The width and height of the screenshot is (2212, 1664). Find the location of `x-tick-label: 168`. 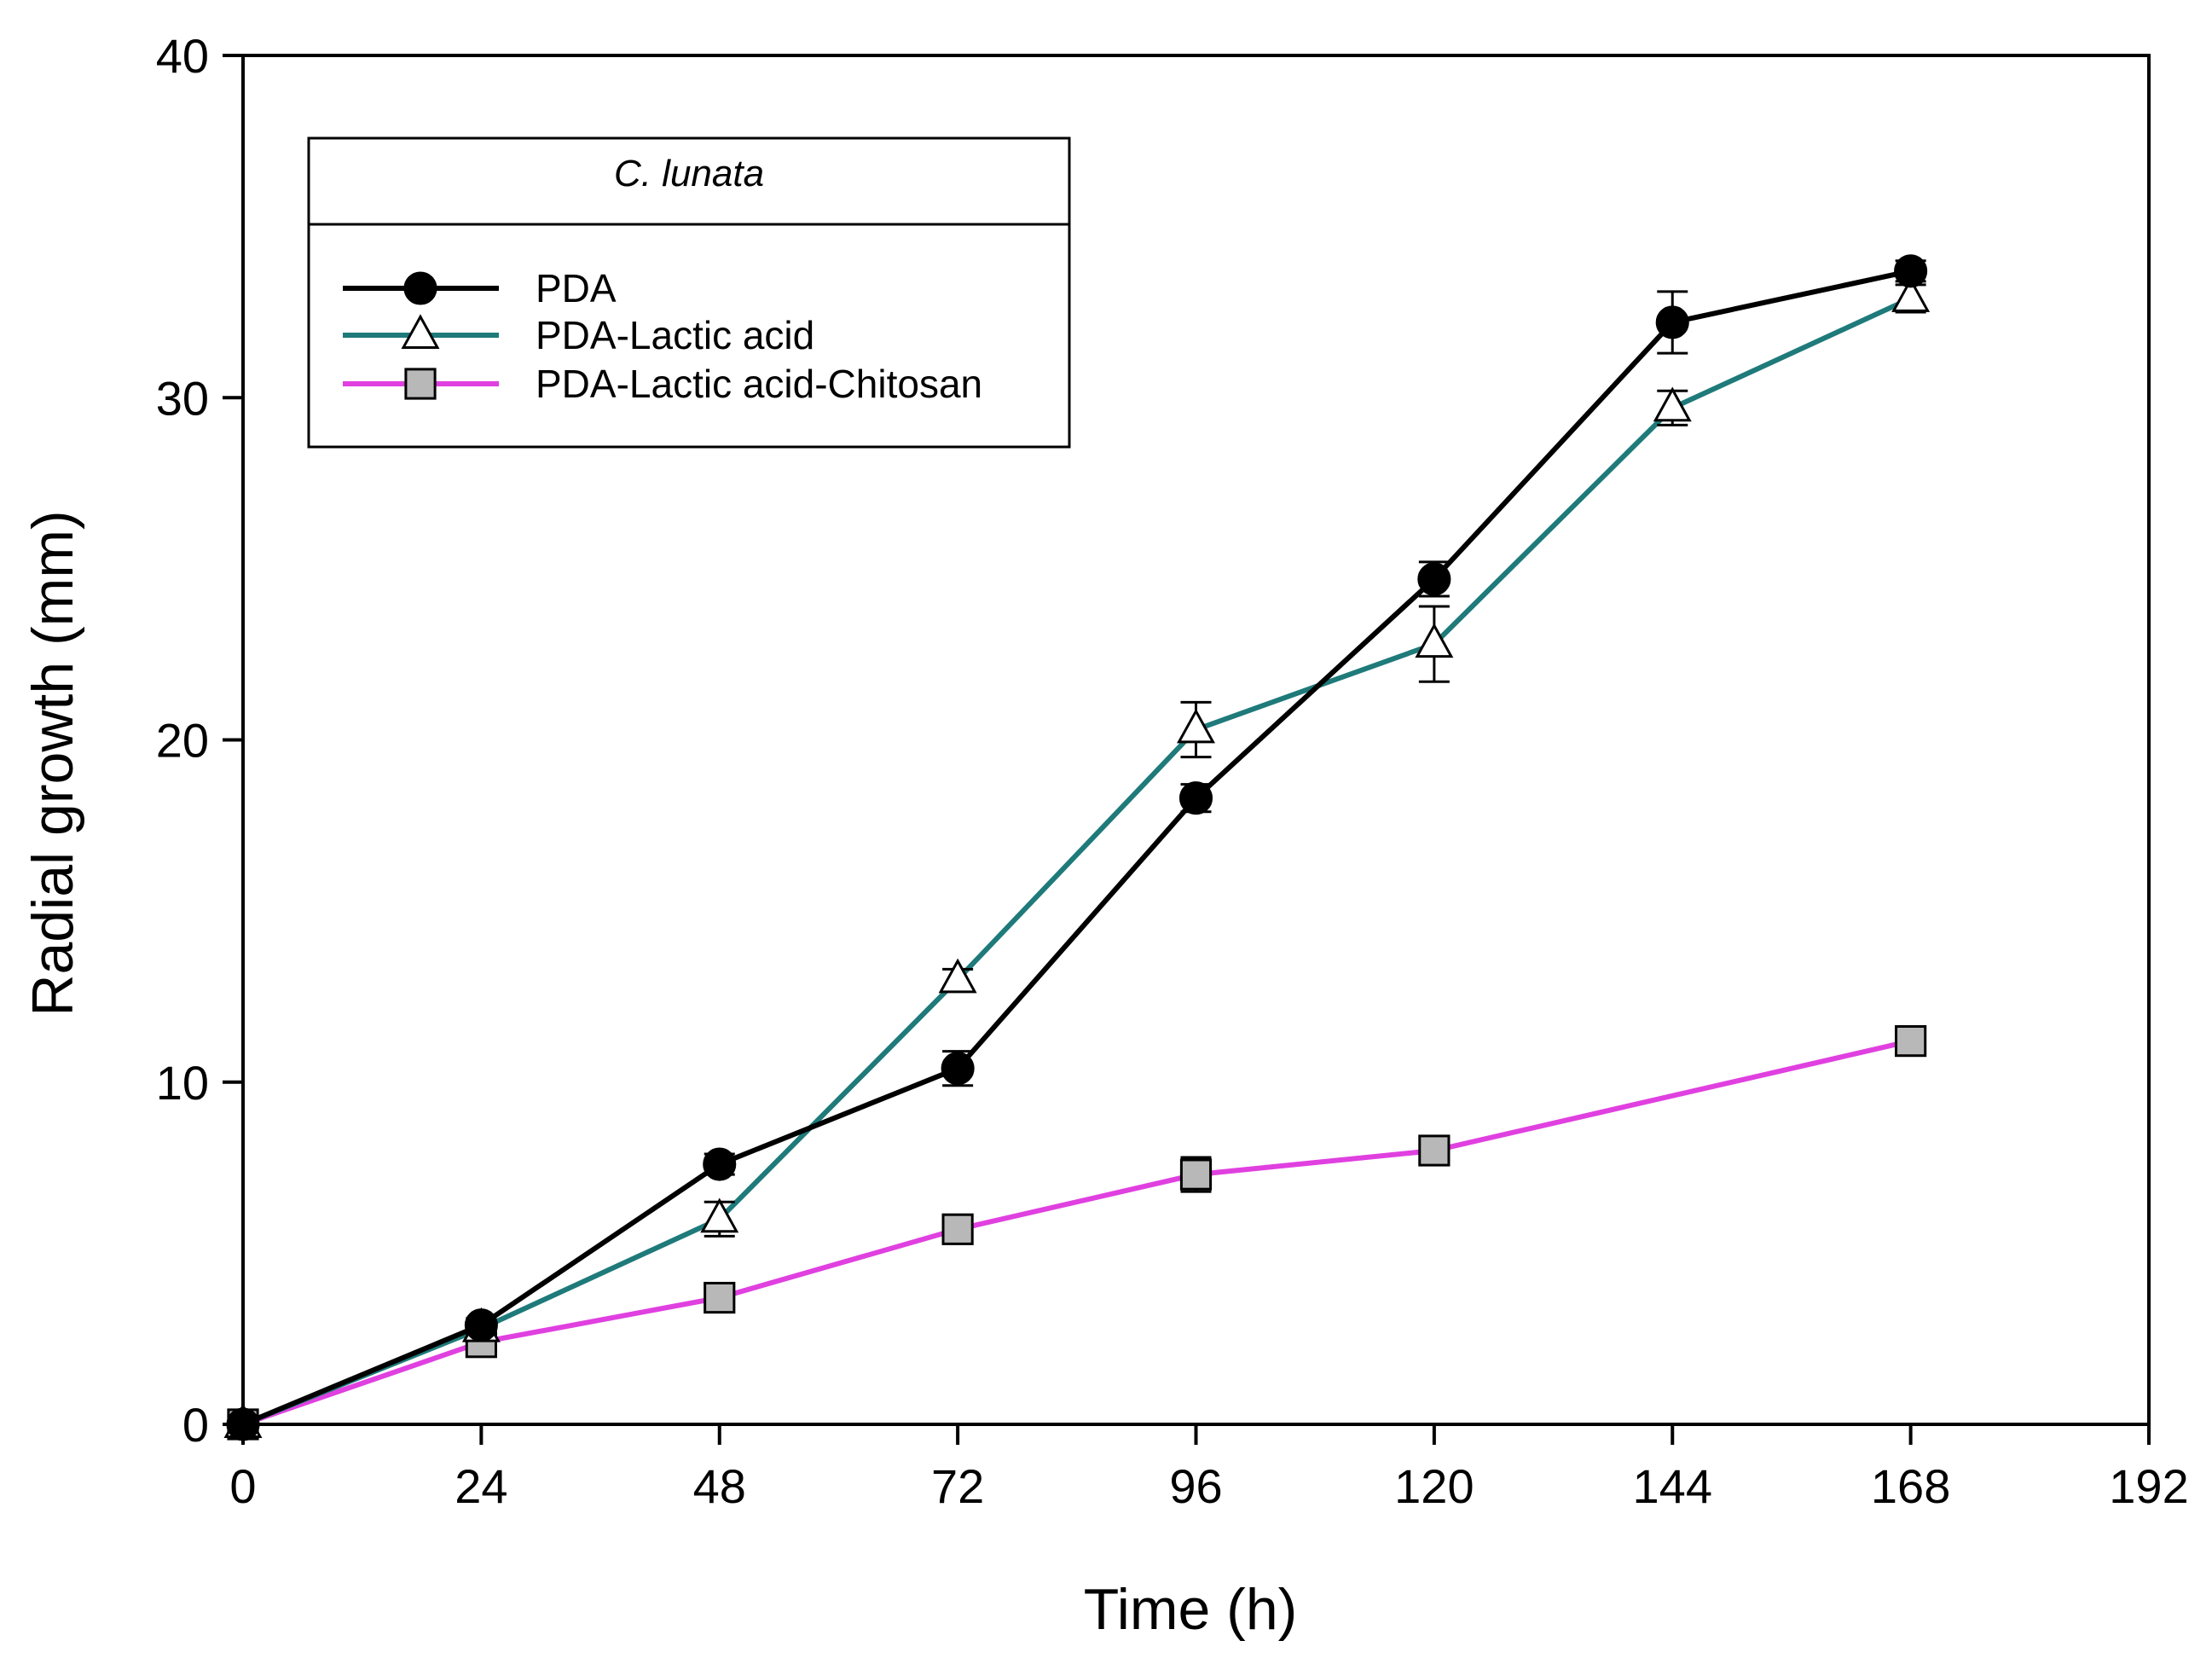

x-tick-label: 168 is located at coordinates (1911, 1486).